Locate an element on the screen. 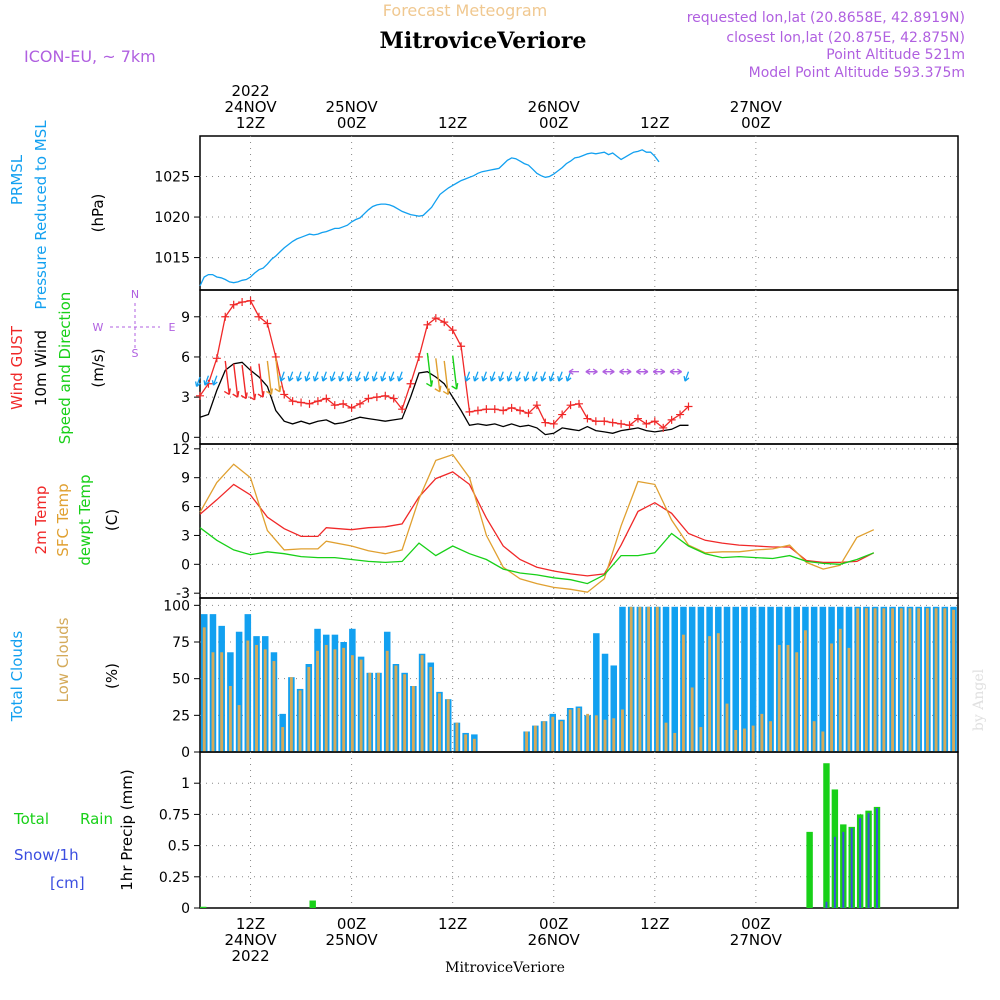  rain-bar is located at coordinates (826, 835).